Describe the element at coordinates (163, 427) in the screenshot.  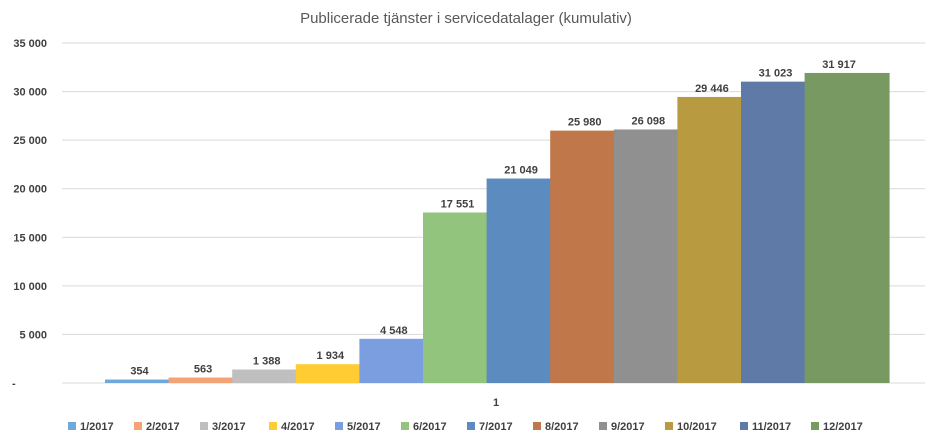
I see `legend-label: 2/2017` at that location.